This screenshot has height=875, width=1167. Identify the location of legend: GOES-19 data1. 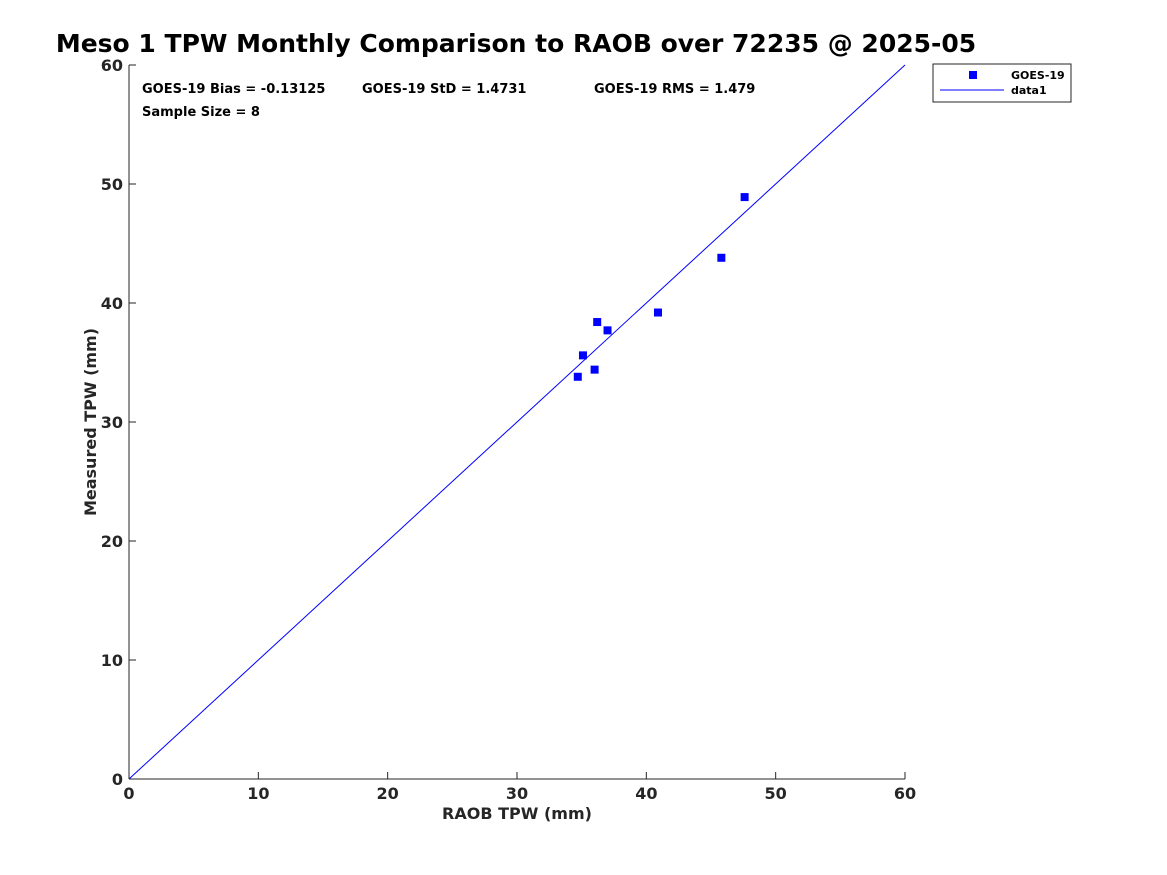
(1002, 83).